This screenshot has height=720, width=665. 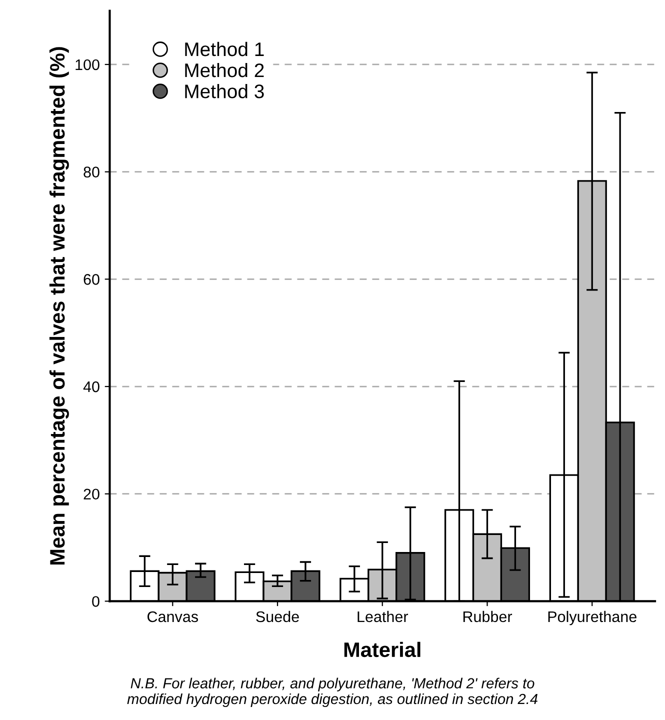 What do you see at coordinates (92, 172) in the screenshot?
I see `y-tick-label: 80` at bounding box center [92, 172].